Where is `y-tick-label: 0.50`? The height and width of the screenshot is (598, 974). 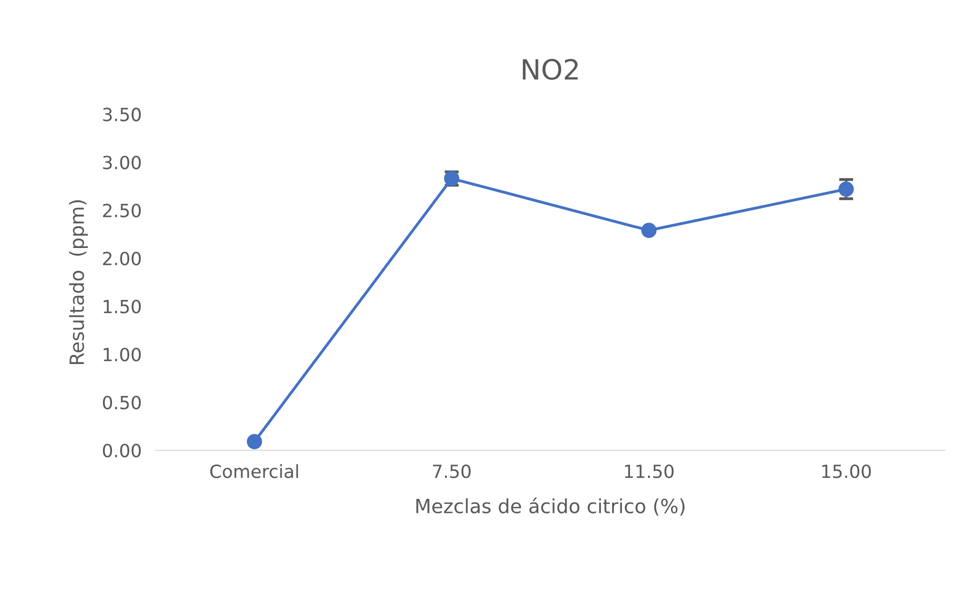
y-tick-label: 0.50 is located at coordinates (121, 403).